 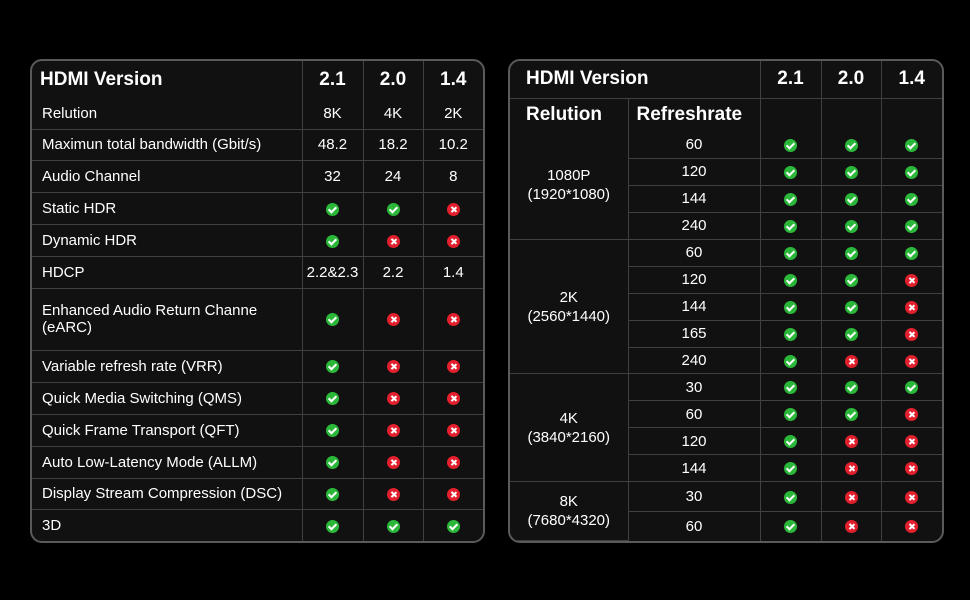 I want to click on feature-name: Enhanced Audio Return Channe (eARC), so click(x=167, y=319).